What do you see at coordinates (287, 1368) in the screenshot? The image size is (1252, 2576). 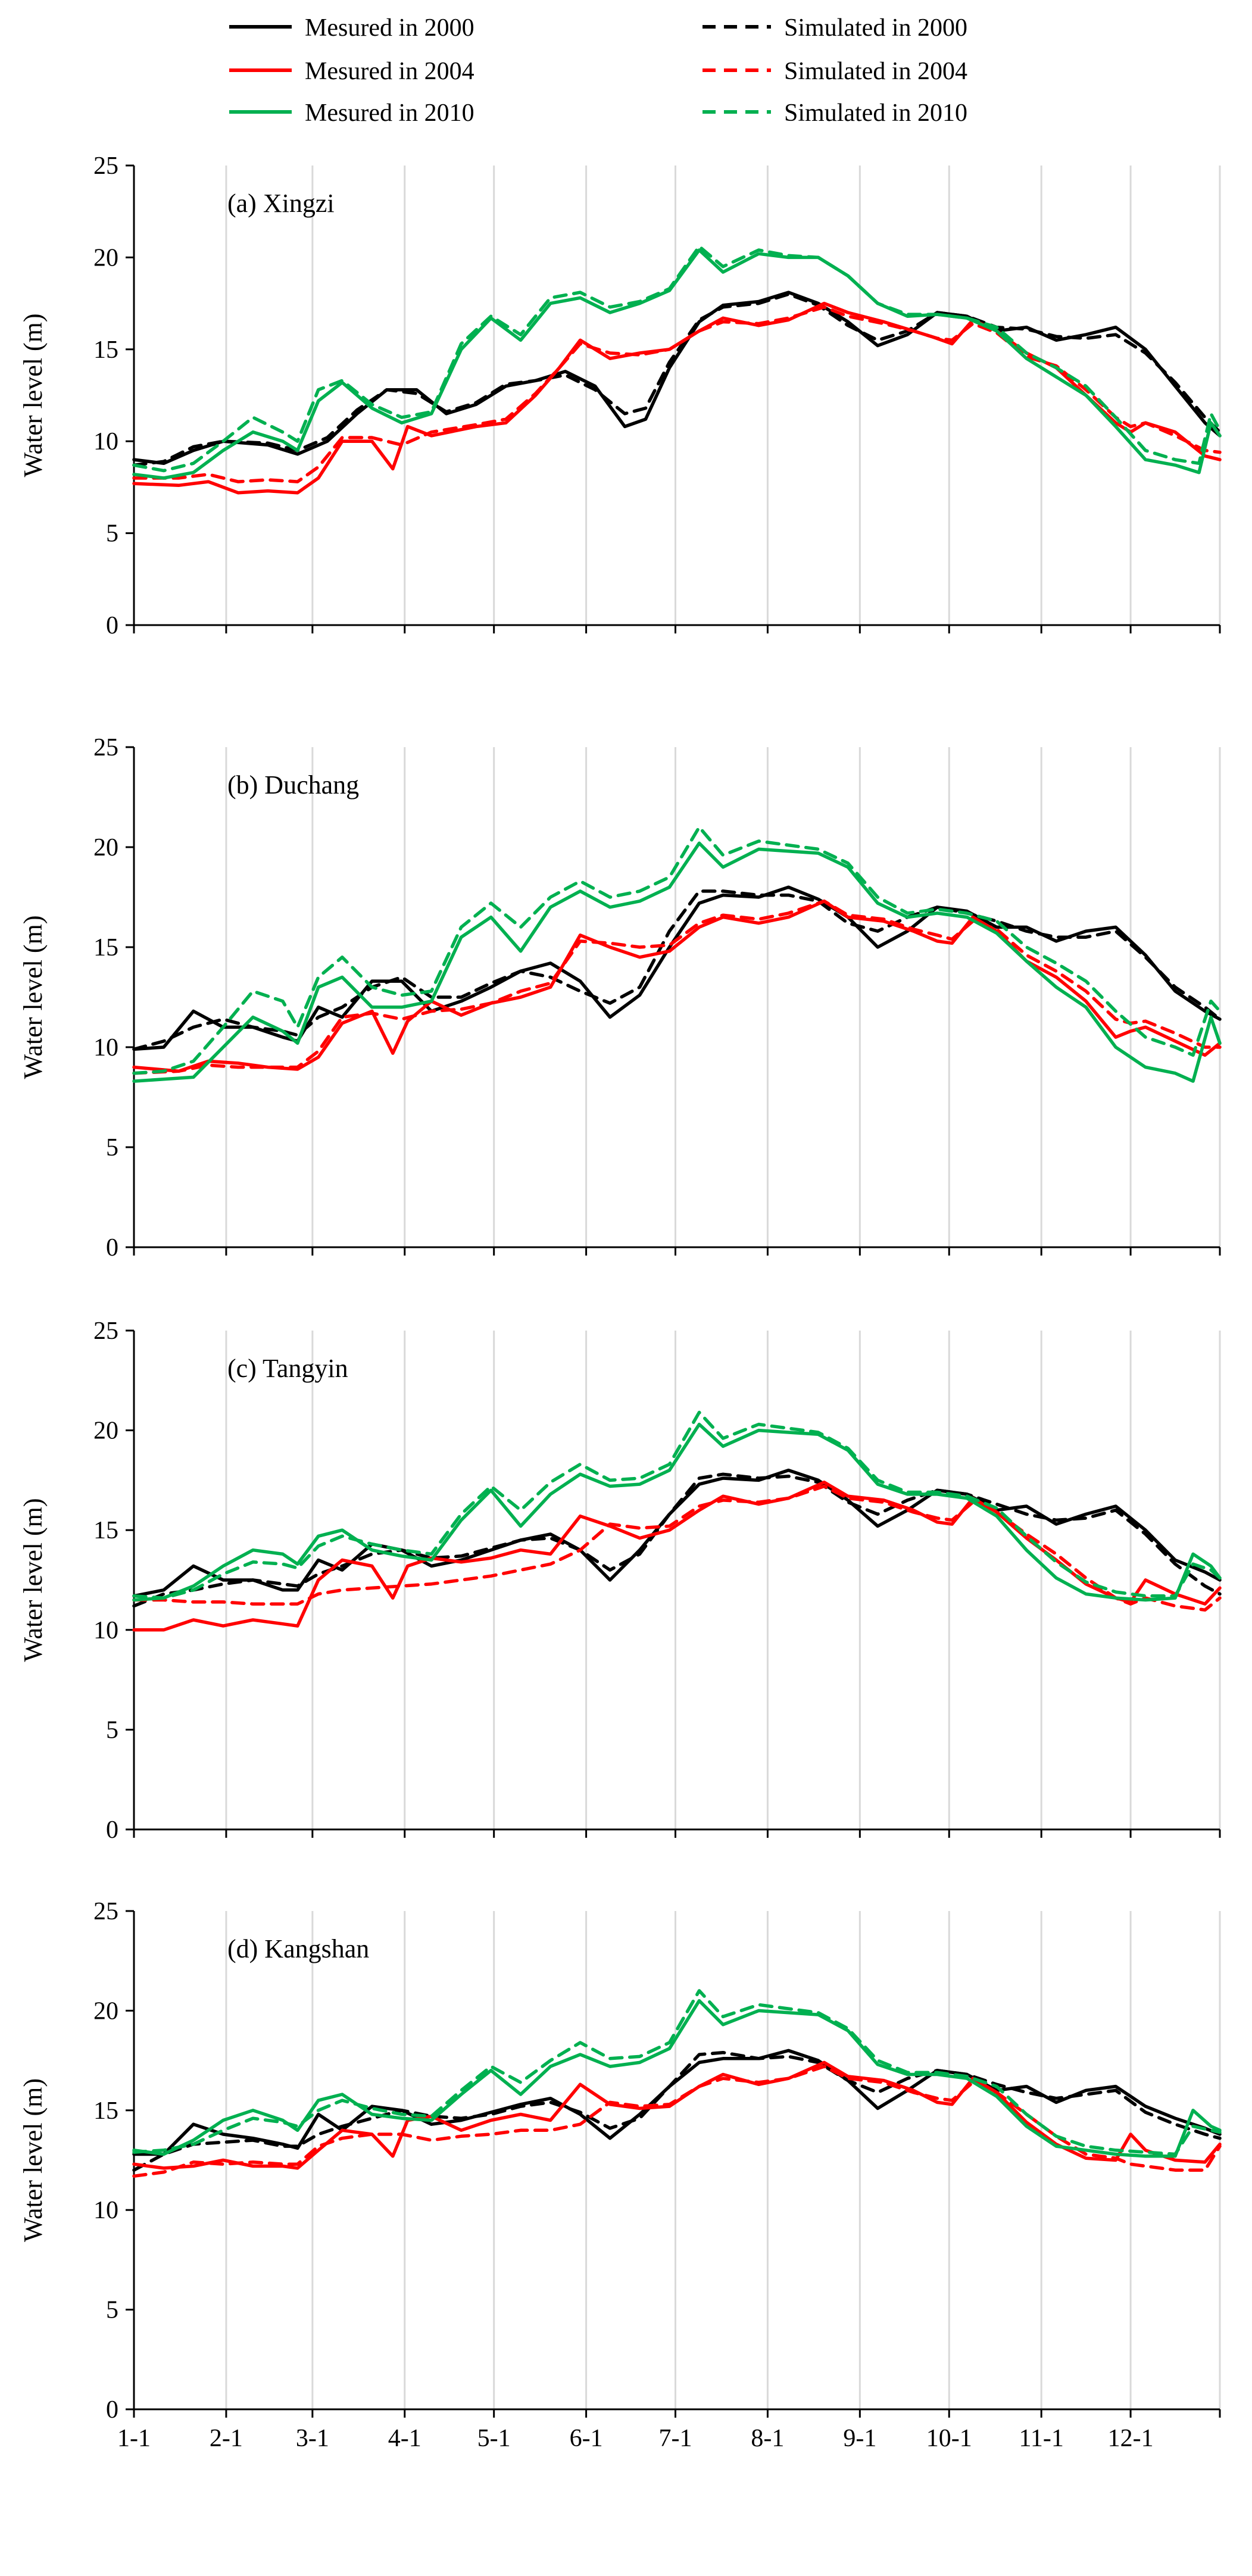 I see `panel-title: (c) Tangyin` at bounding box center [287, 1368].